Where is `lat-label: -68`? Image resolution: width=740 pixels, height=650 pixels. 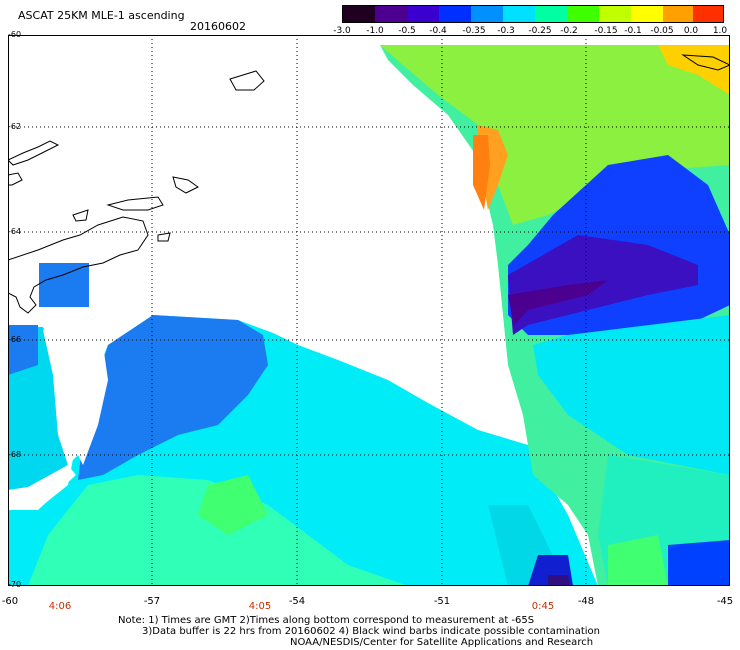
lat-label: -68 is located at coordinates (15, 454).